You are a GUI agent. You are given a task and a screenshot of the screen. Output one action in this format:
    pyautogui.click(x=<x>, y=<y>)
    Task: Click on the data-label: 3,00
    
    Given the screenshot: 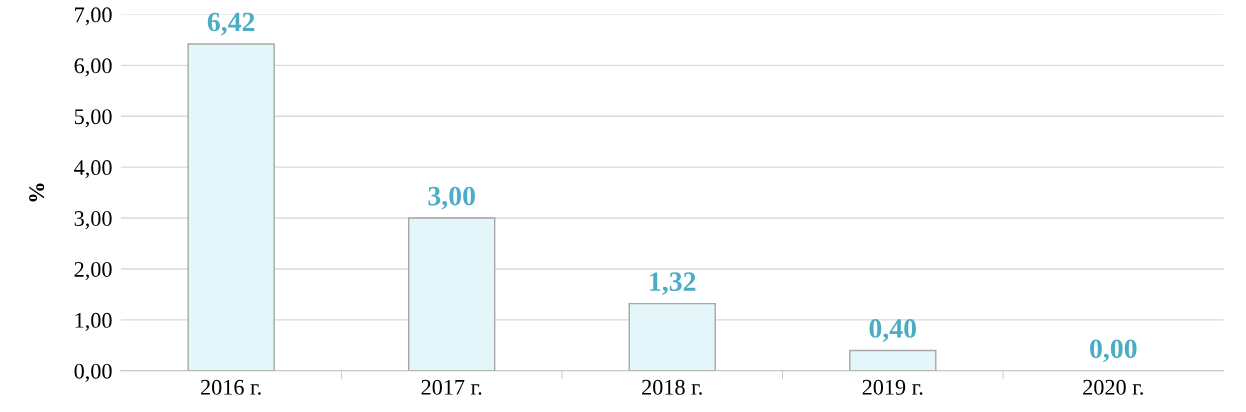 What is the action you would take?
    pyautogui.click(x=451, y=198)
    